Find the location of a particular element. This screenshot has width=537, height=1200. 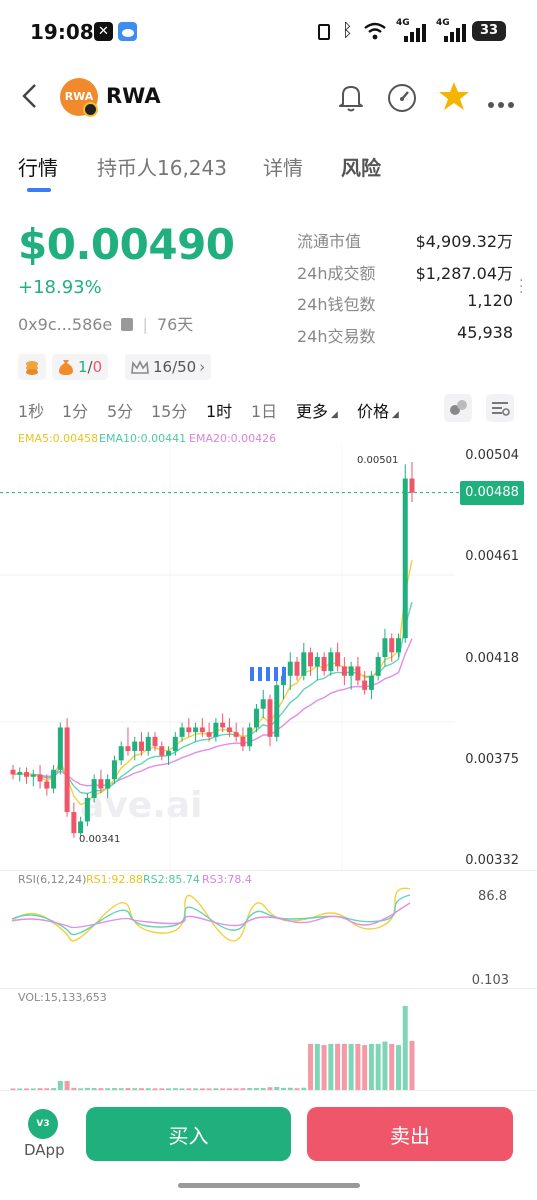

tf-1h: 1时 is located at coordinates (219, 411).